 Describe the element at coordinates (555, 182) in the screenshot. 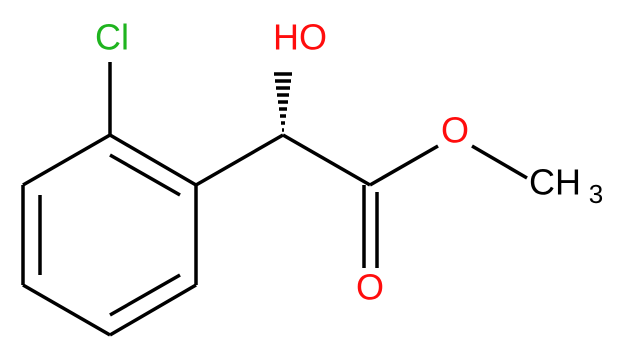

I see `atom-label: CH` at that location.